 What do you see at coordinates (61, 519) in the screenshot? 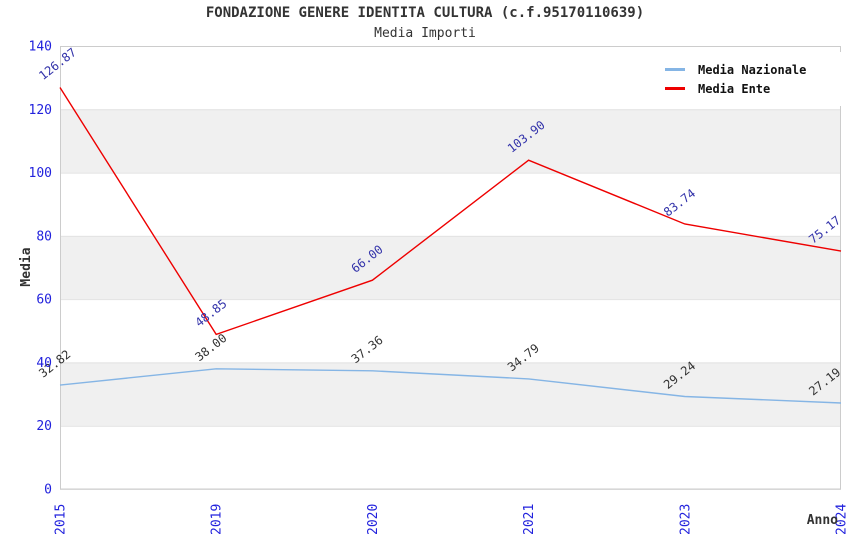
I see `x-tick-label: 2015` at bounding box center [61, 519].